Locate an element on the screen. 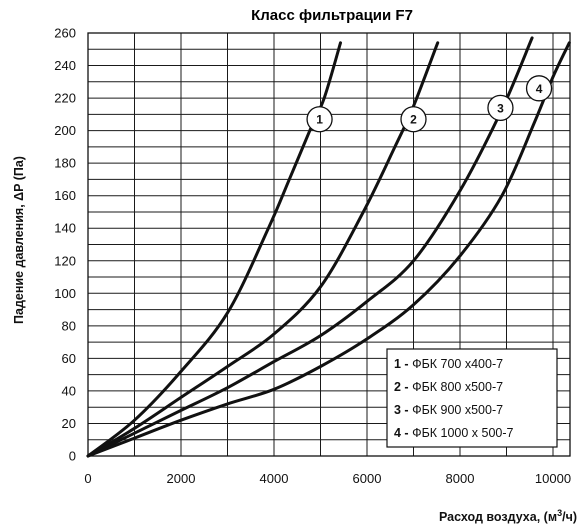 Image resolution: width=586 pixels, height=531 pixels. x-tick-label: 10000 is located at coordinates (553, 478).